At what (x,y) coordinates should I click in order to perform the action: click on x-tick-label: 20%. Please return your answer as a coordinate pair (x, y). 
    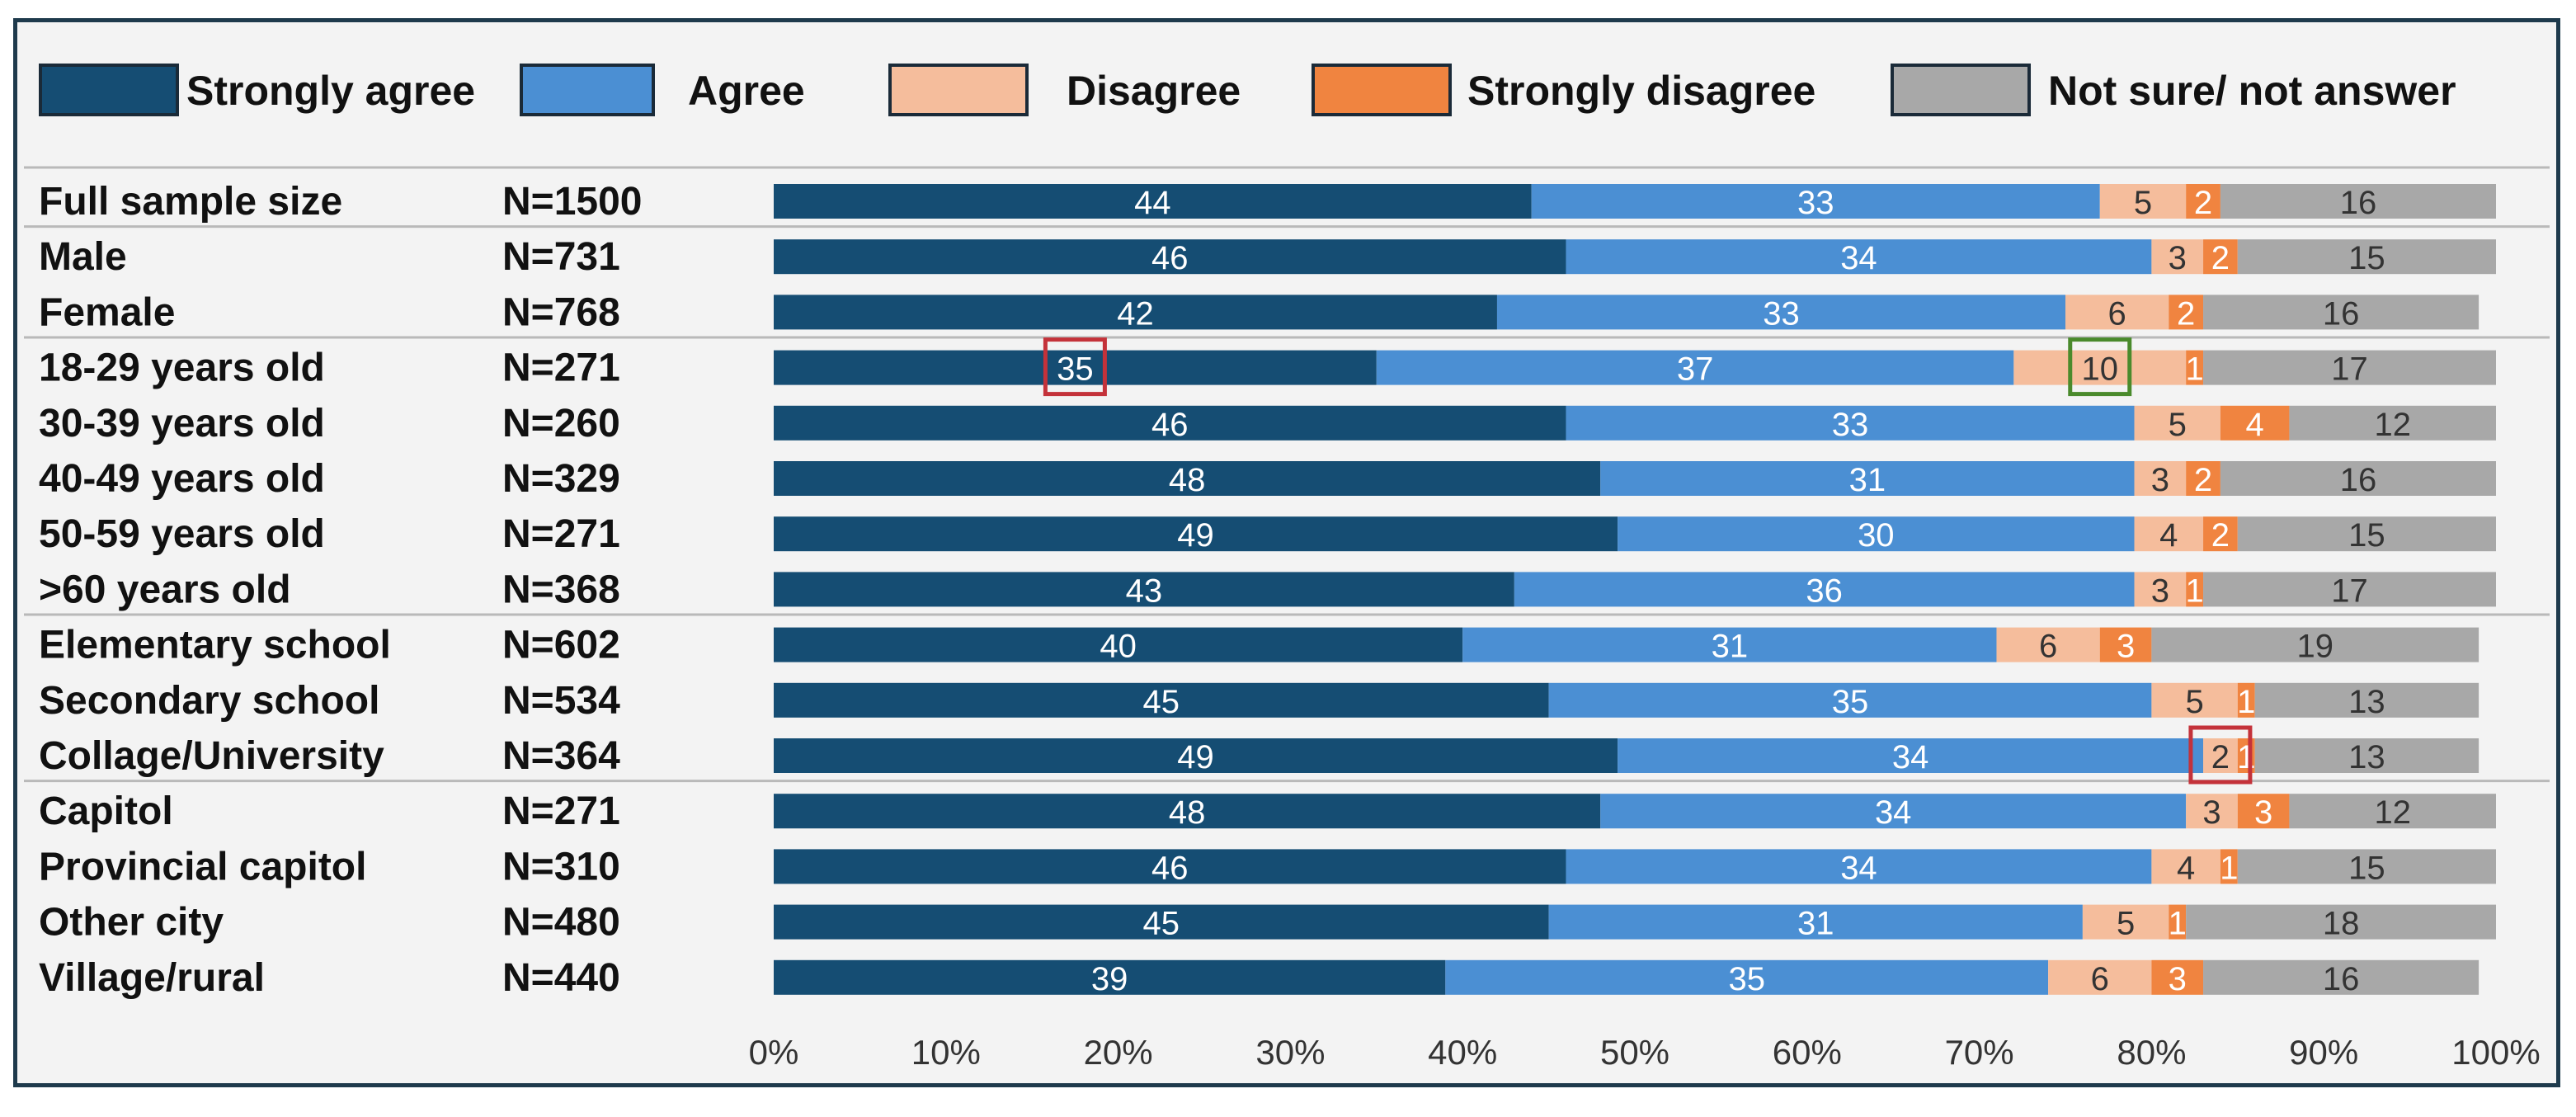
    Looking at the image, I should click on (1118, 1052).